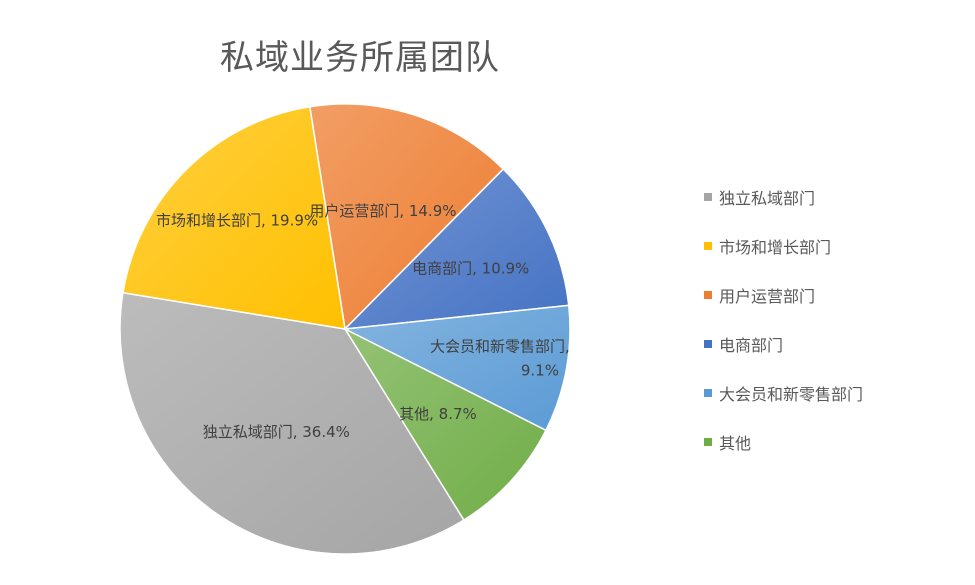 The height and width of the screenshot is (585, 975). I want to click on chart-title: 私域业务所属团队, so click(360, 58).